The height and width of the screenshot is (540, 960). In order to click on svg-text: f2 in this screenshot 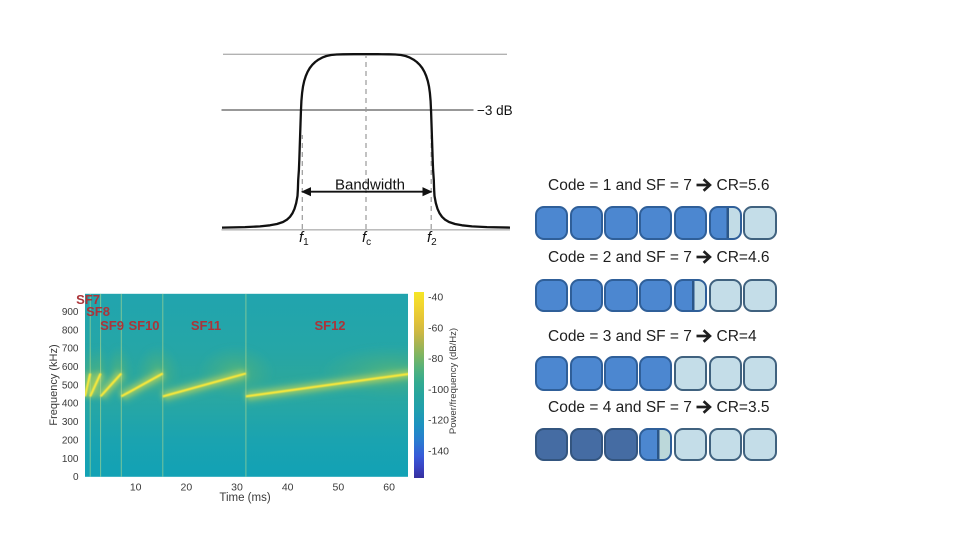, I will do `click(432, 238)`.